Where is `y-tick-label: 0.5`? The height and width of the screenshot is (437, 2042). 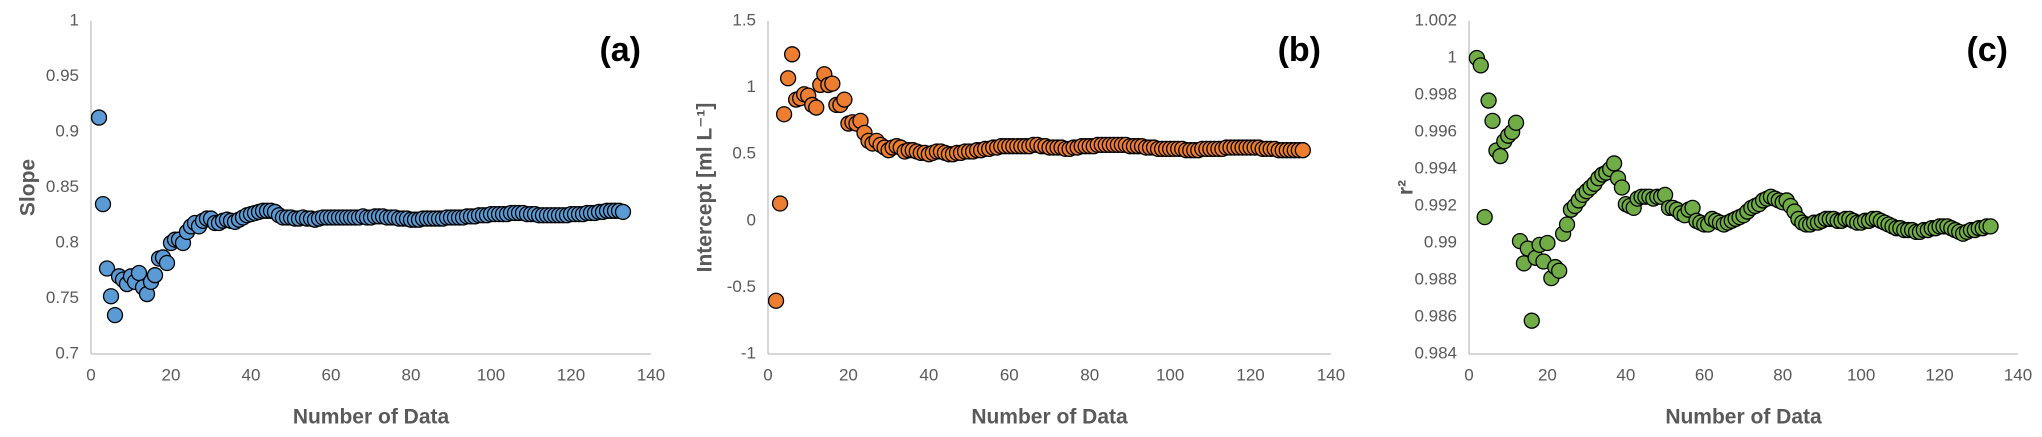 y-tick-label: 0.5 is located at coordinates (744, 153).